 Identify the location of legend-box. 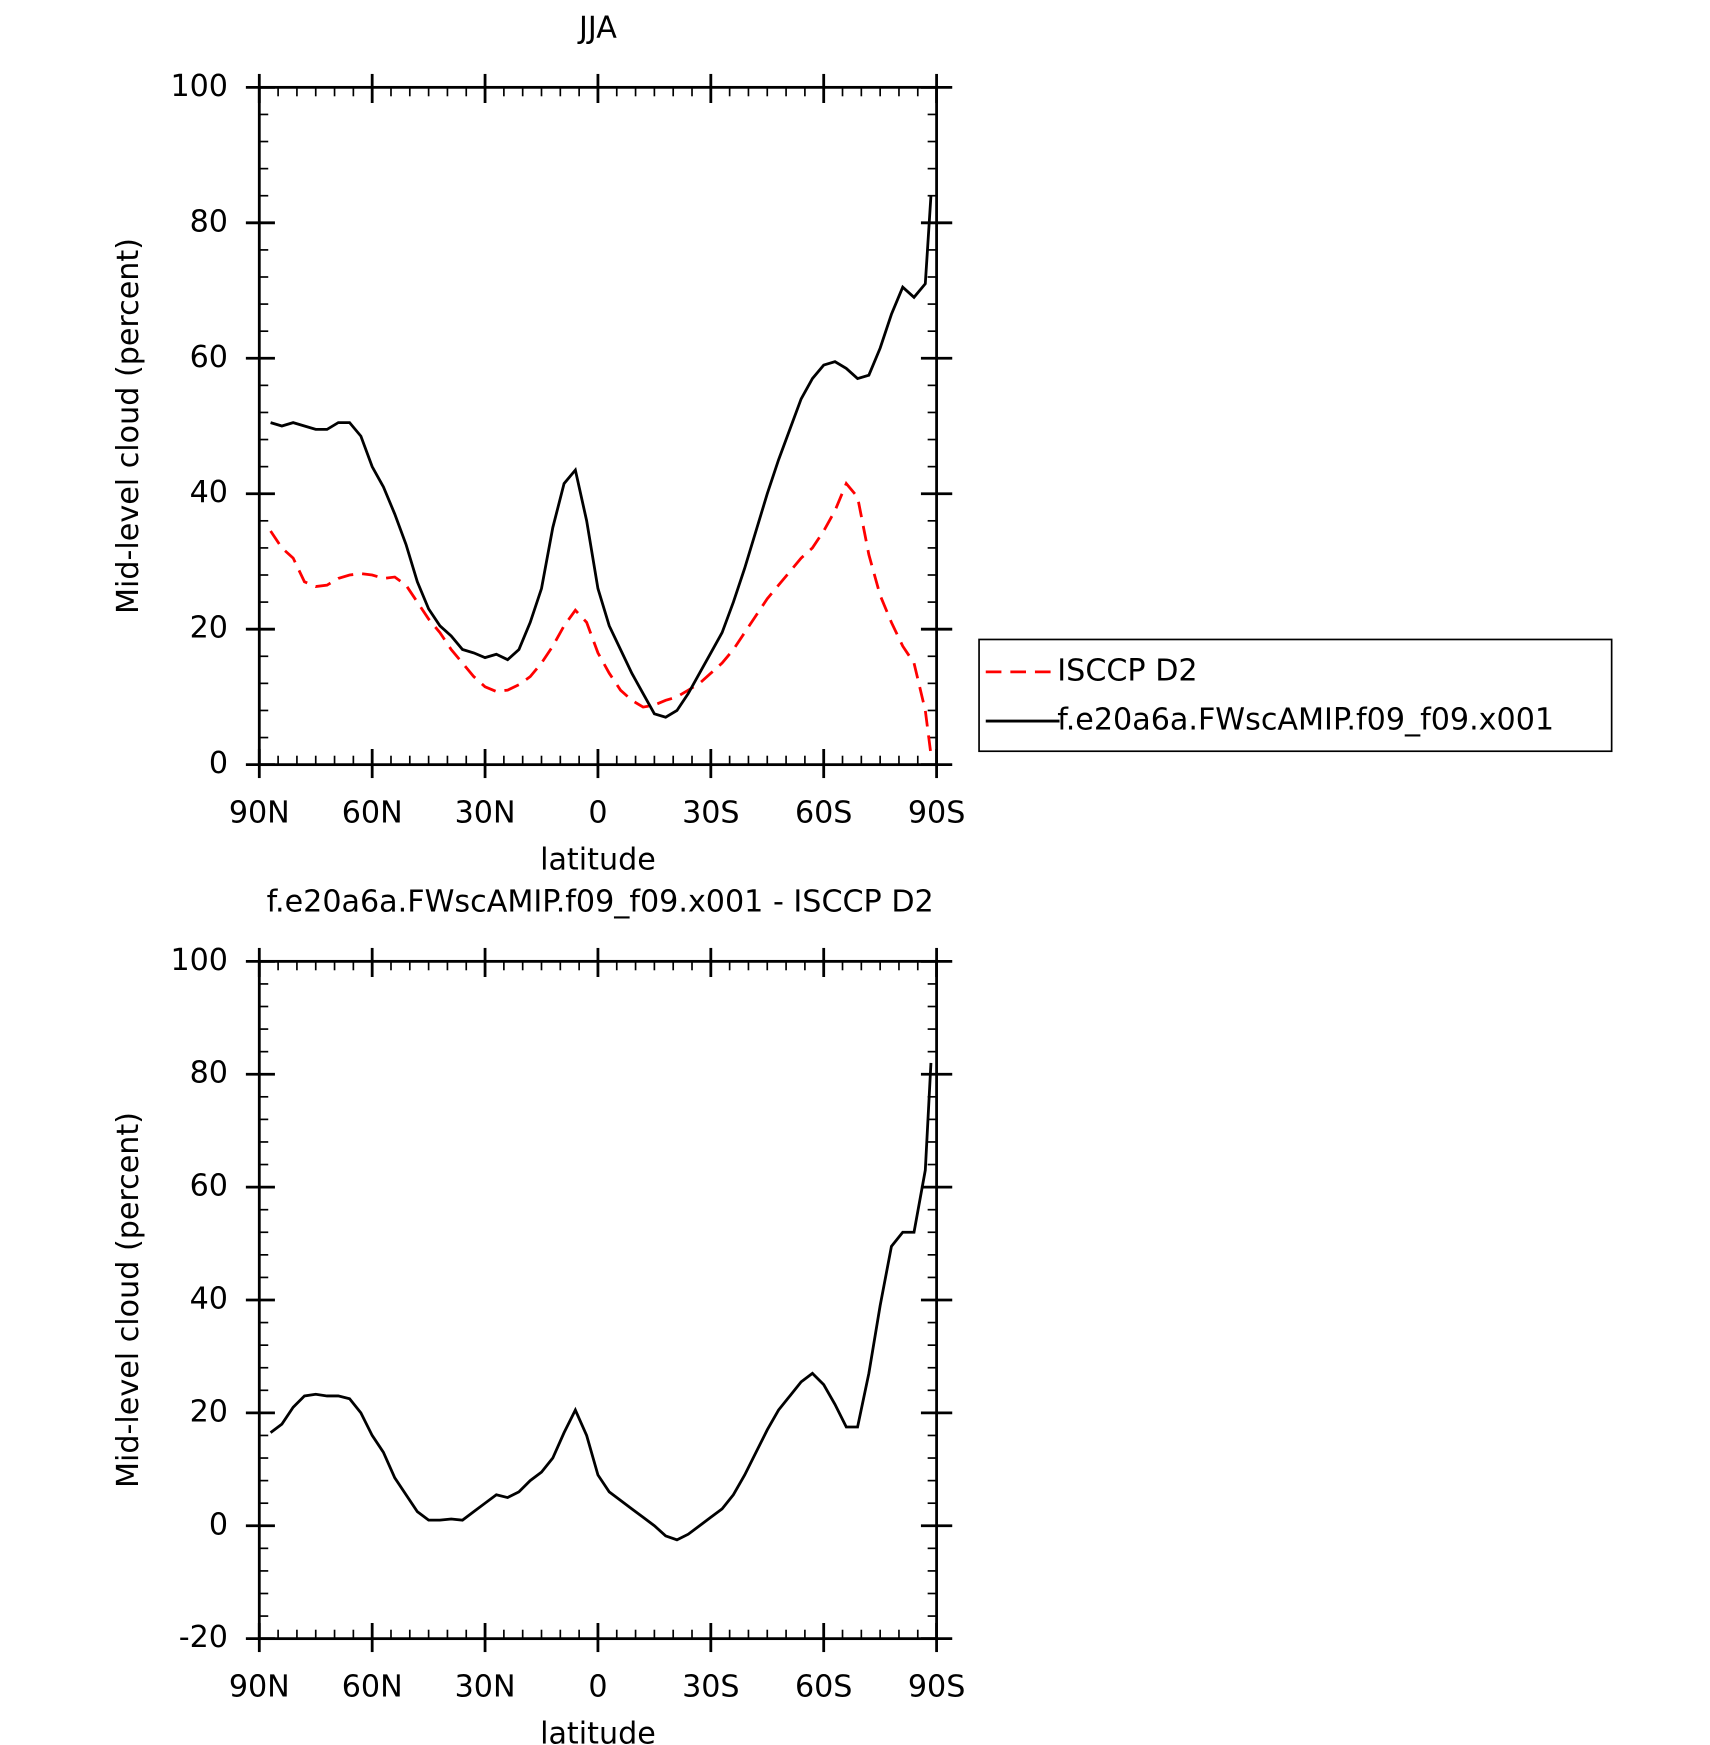
(1295, 695).